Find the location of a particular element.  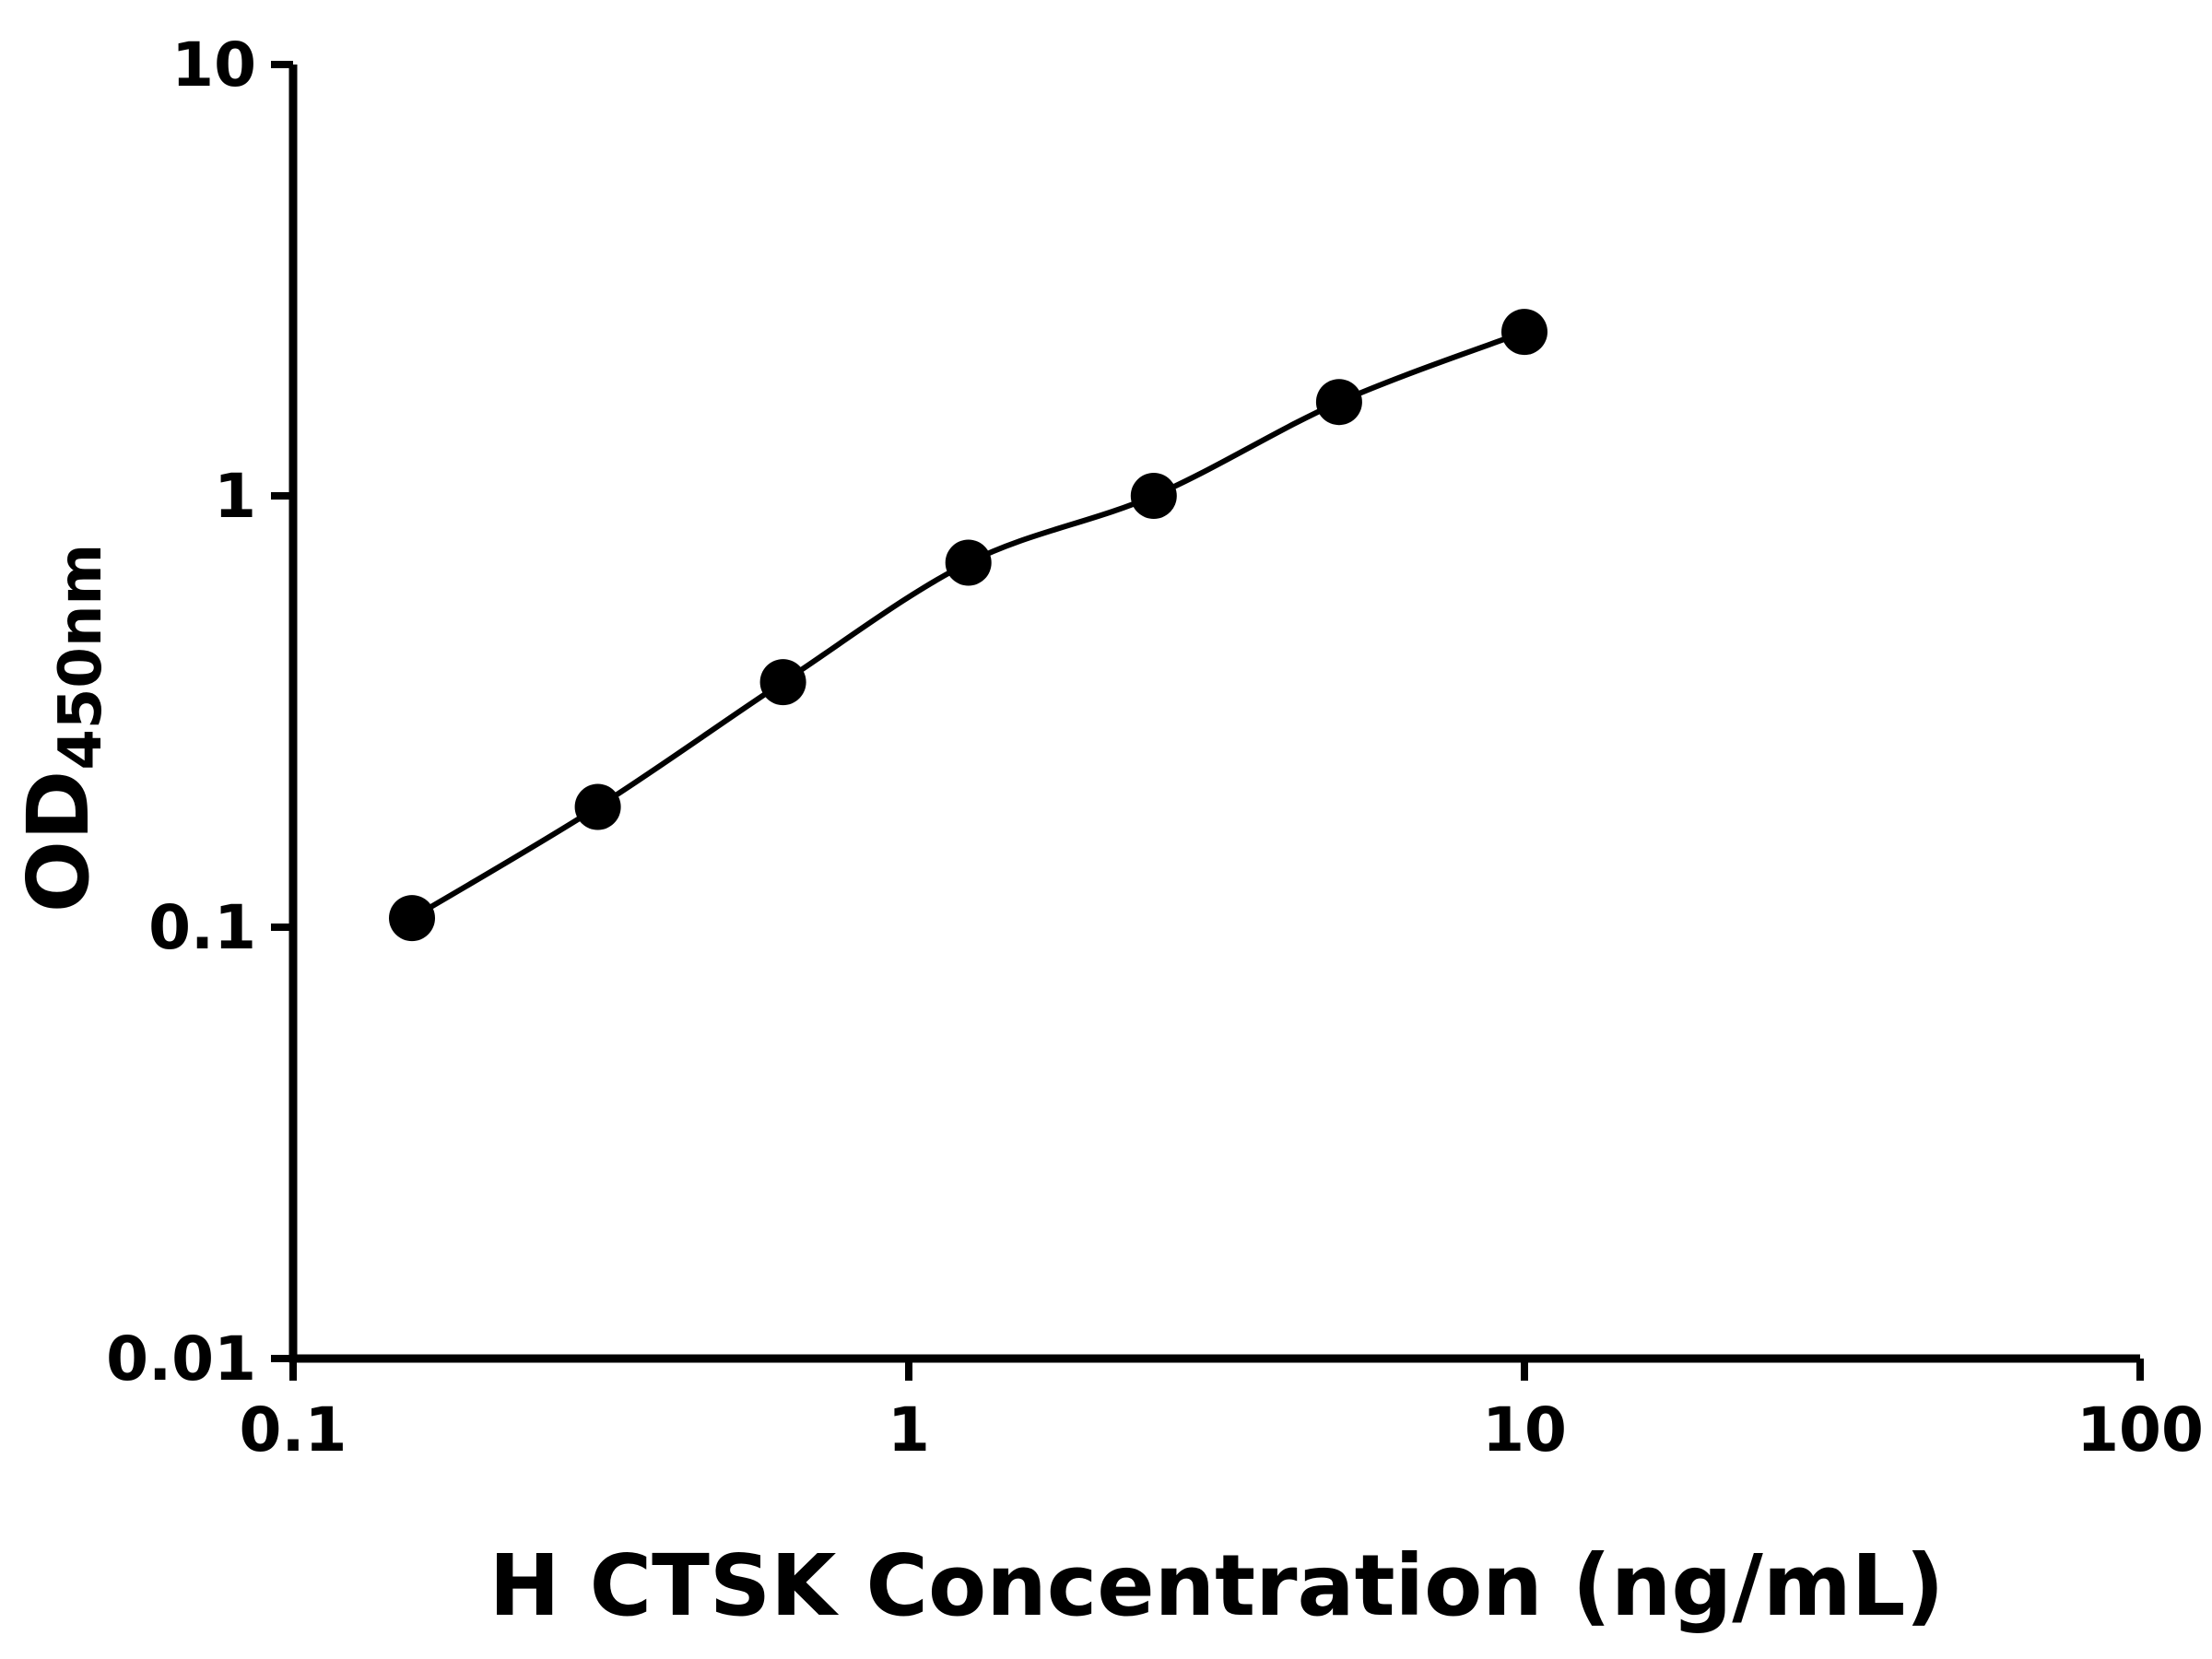

y-tick-label: 1 is located at coordinates (235, 496).